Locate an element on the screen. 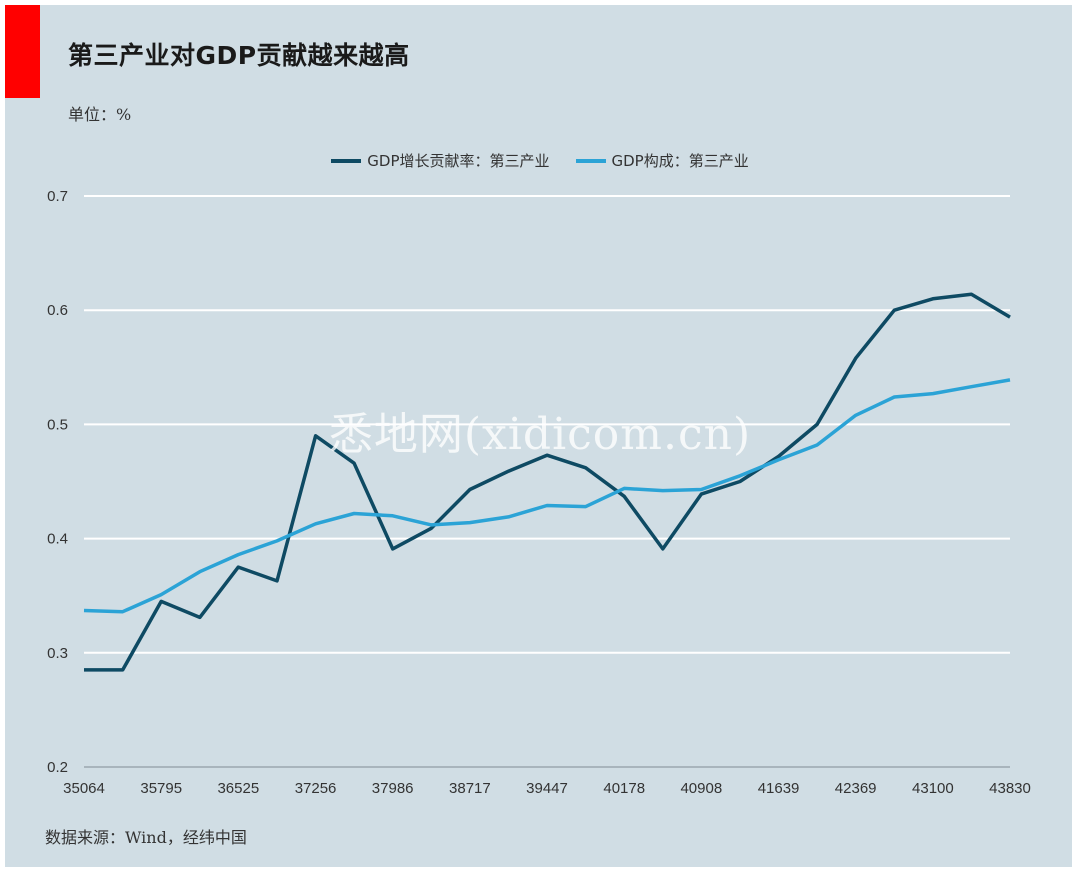 The height and width of the screenshot is (872, 1080). legend-item-contribution: GDP增长贡献率：第三产业 is located at coordinates (440, 160).